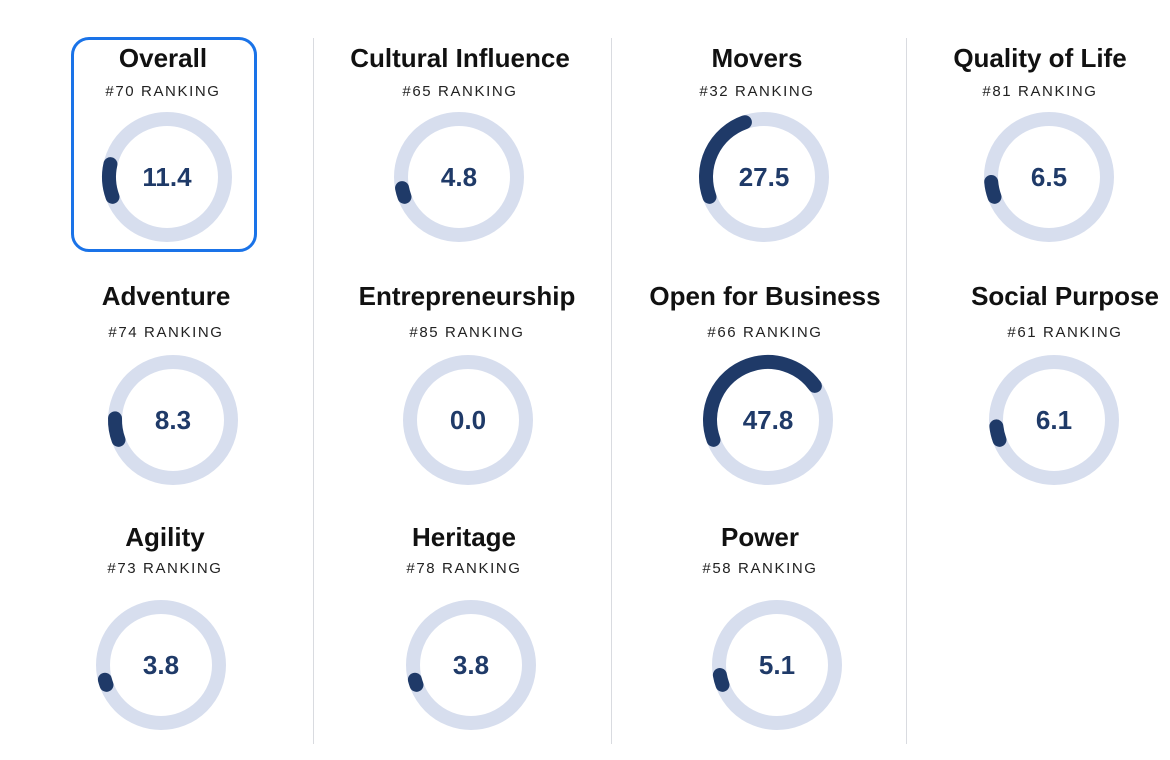 The height and width of the screenshot is (760, 1170). Describe the element at coordinates (166, 332) in the screenshot. I see `card-ranking: #74 RANKING` at that location.